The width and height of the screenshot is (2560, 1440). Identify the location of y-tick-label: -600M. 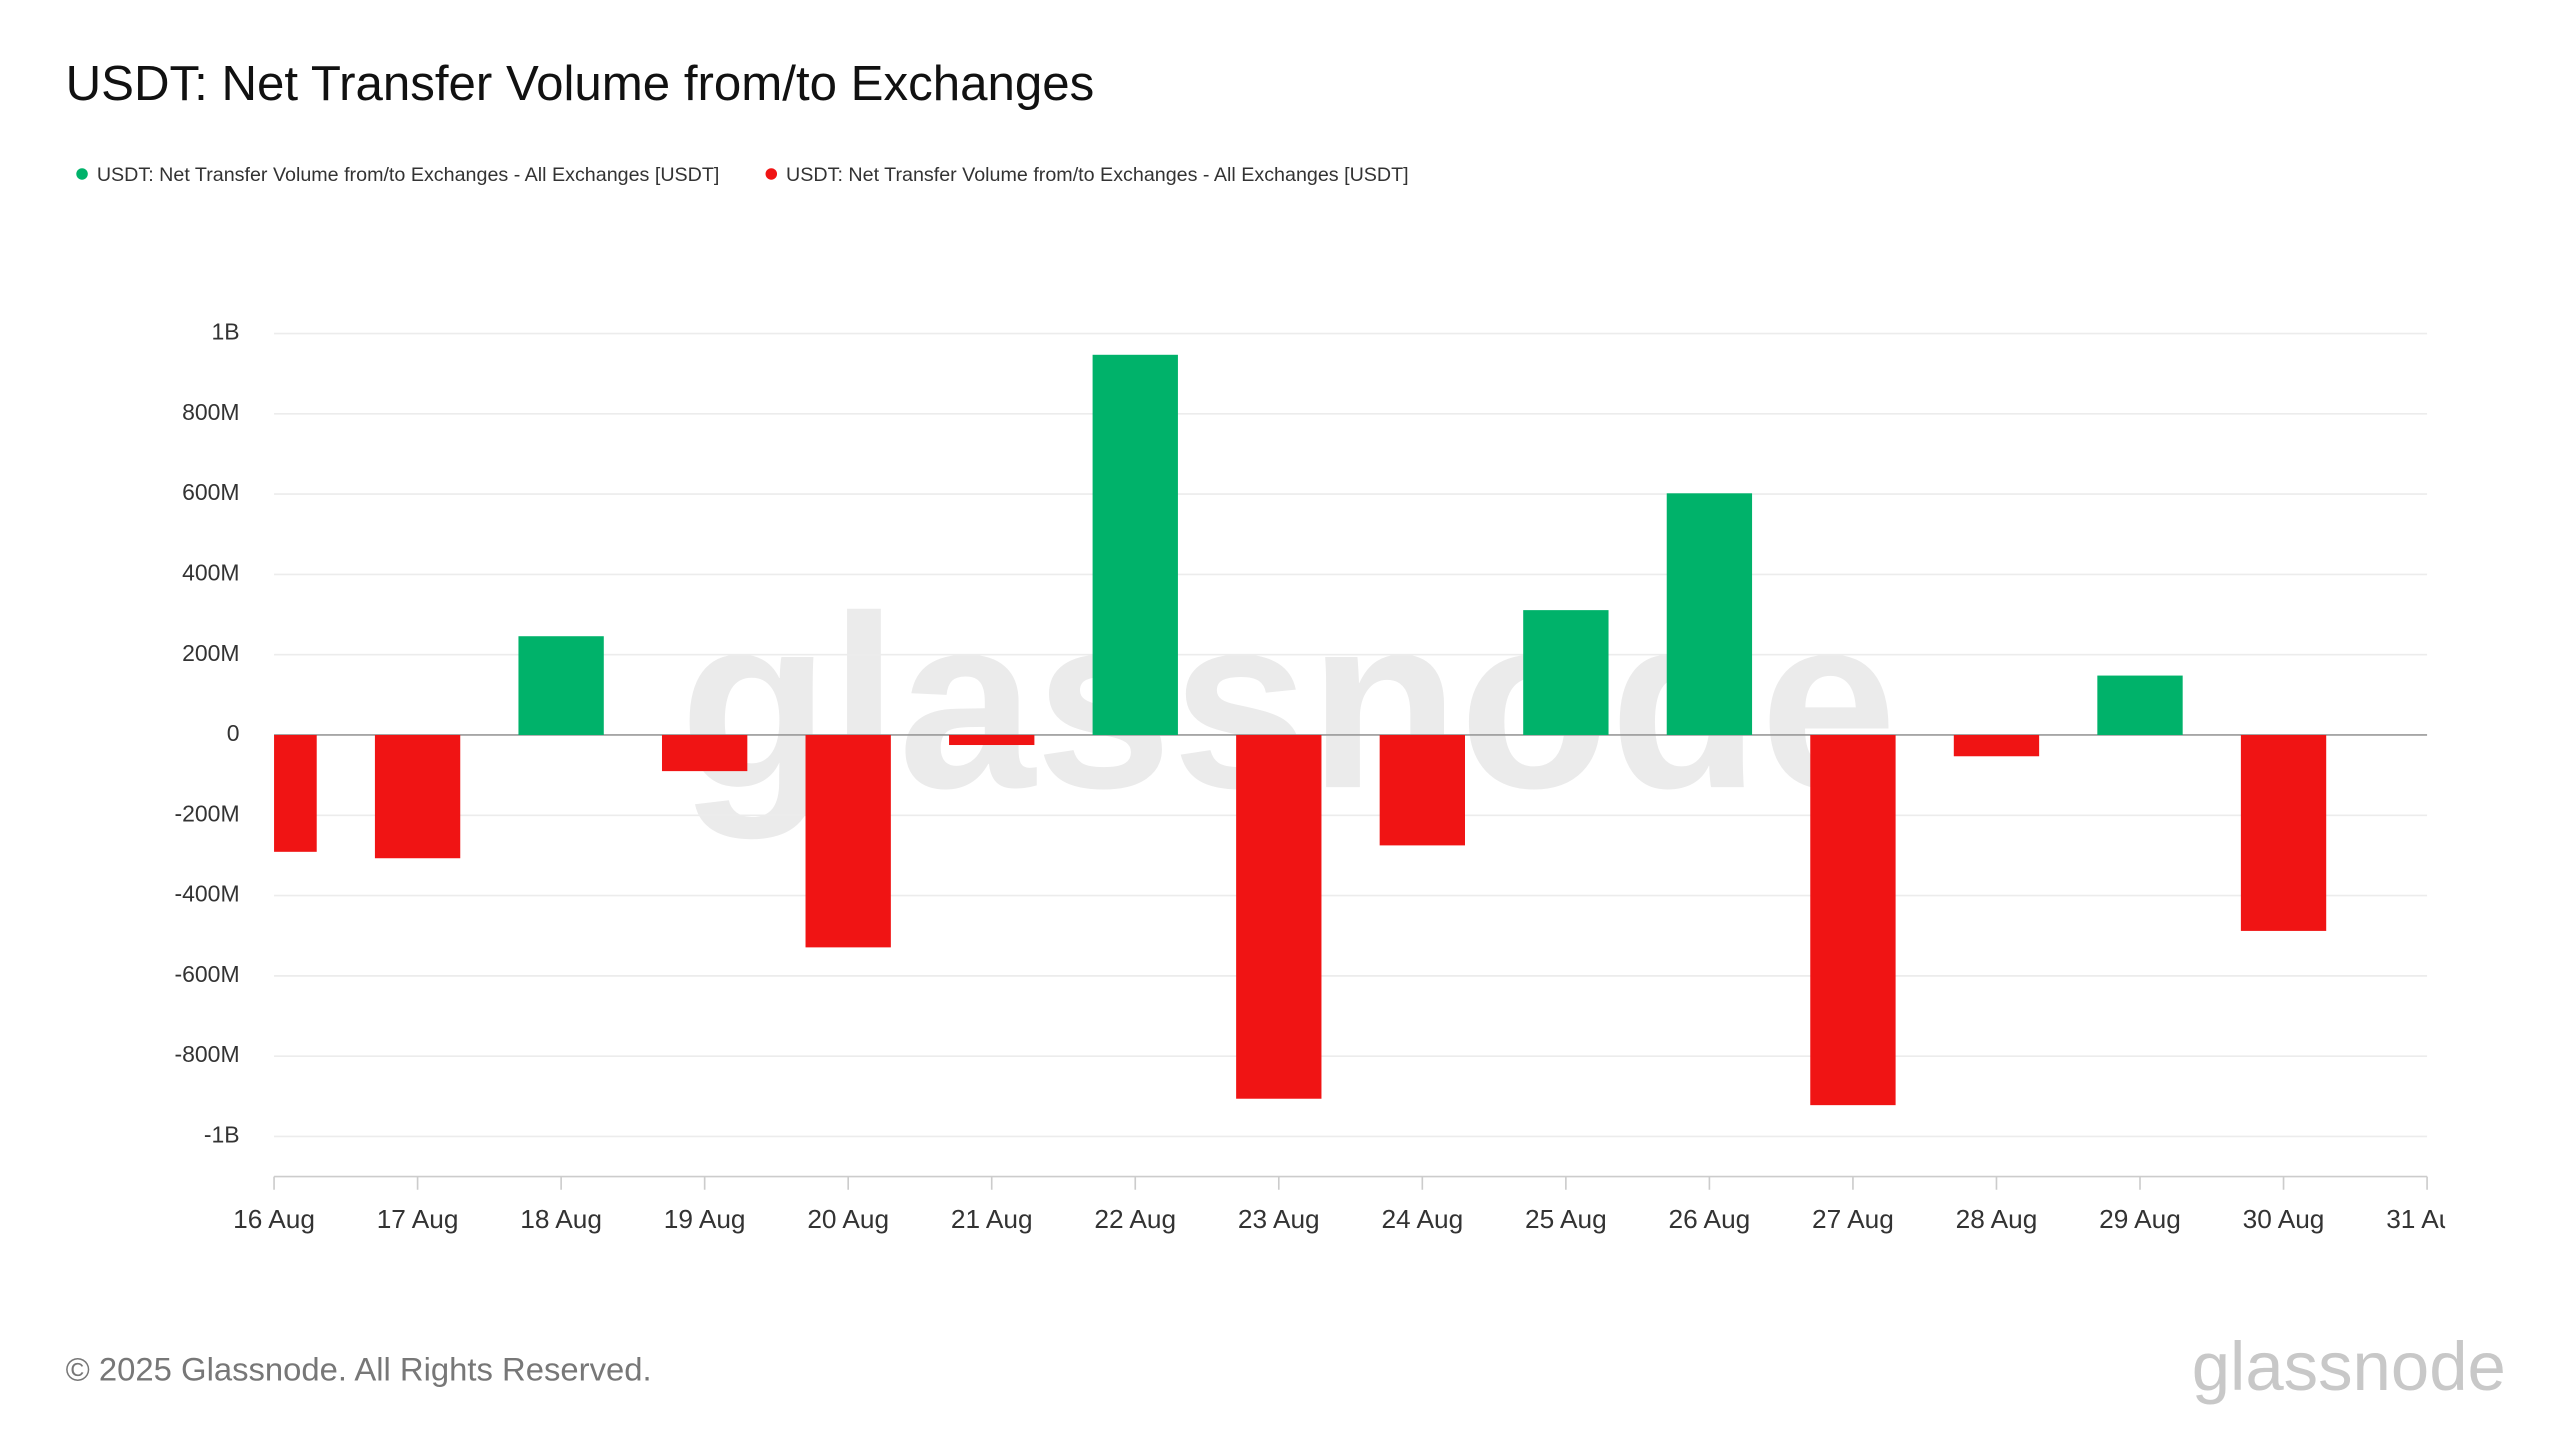
(206, 974).